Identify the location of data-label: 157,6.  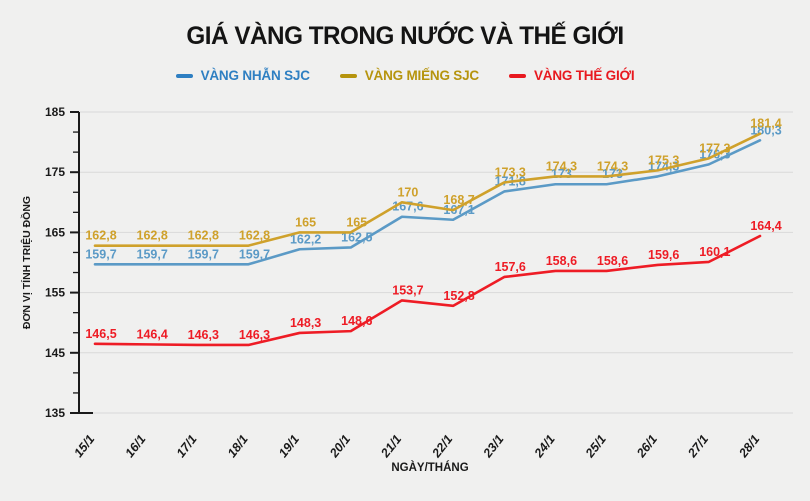
(510, 267).